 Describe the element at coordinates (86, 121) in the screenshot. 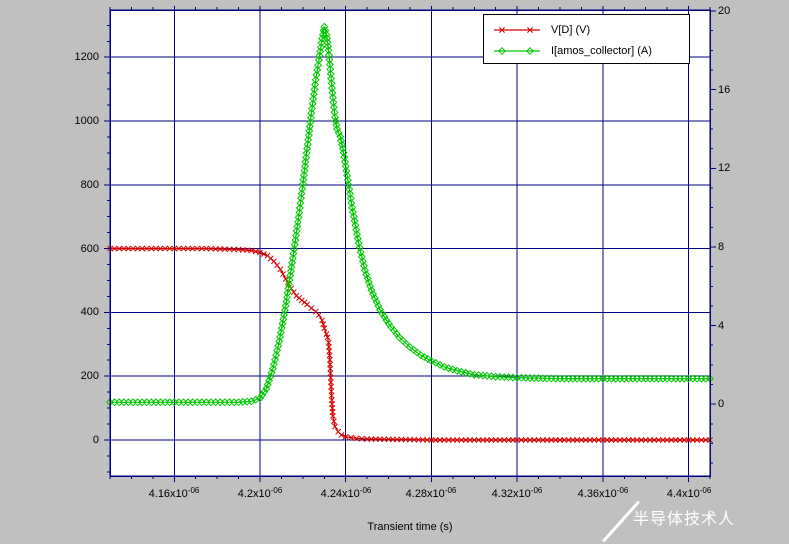

I see `left-tick-label: 1000` at that location.